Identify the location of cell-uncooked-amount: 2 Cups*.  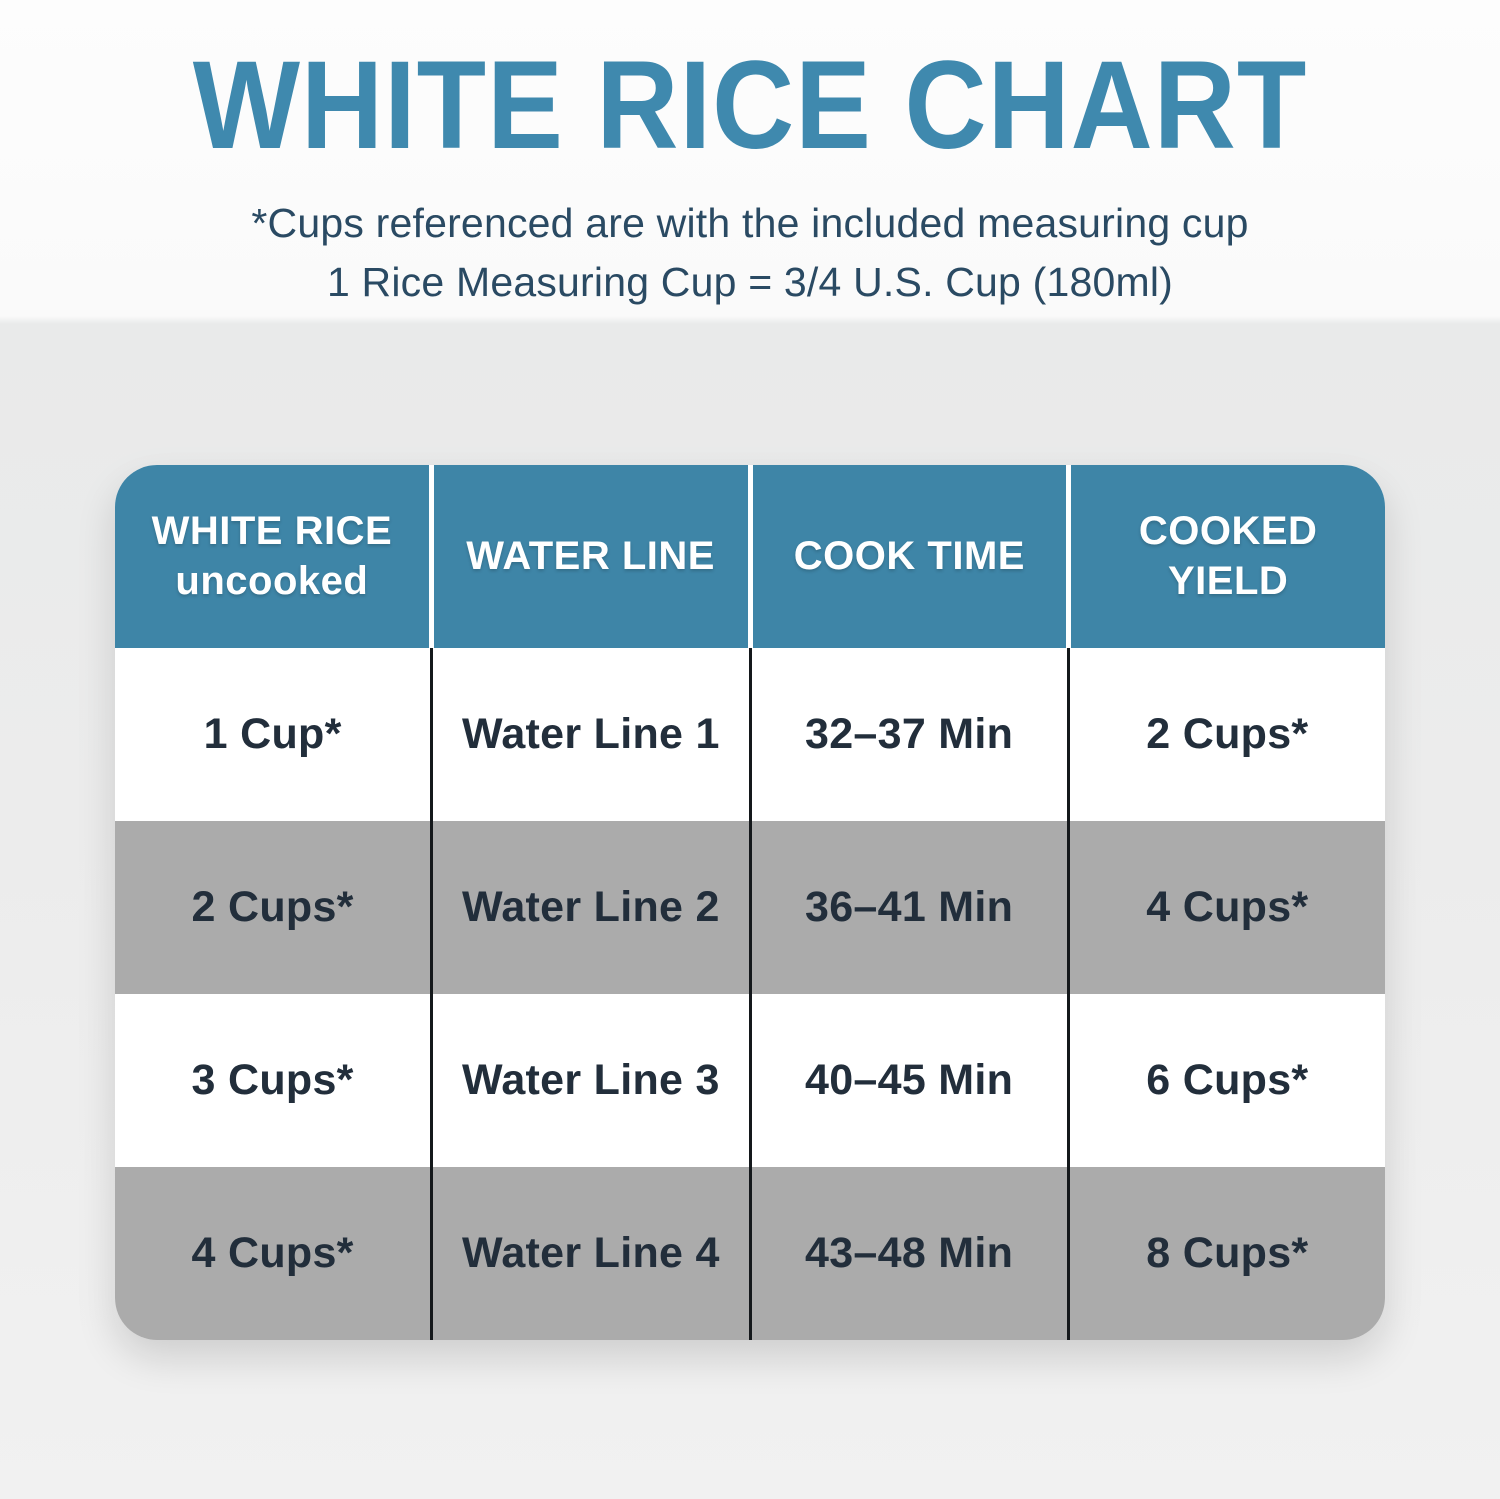
(272, 906).